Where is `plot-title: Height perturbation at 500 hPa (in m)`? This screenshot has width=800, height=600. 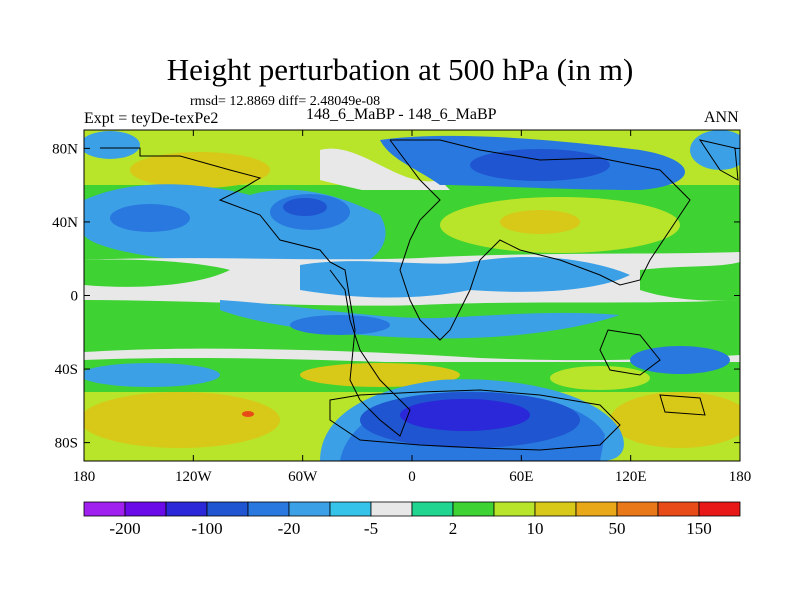 plot-title: Height perturbation at 500 hPa (in m) is located at coordinates (400, 69).